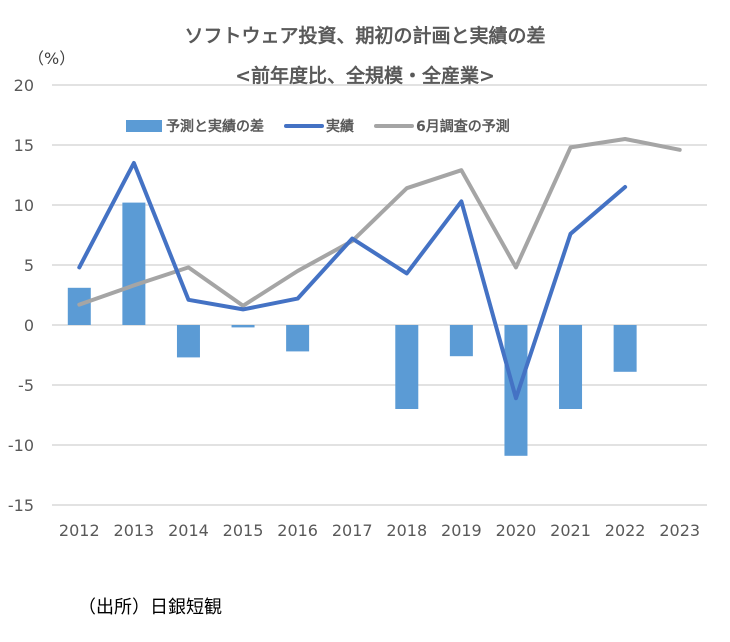 The width and height of the screenshot is (730, 642). Describe the element at coordinates (570, 530) in the screenshot. I see `x-tick-label: 2021` at that location.